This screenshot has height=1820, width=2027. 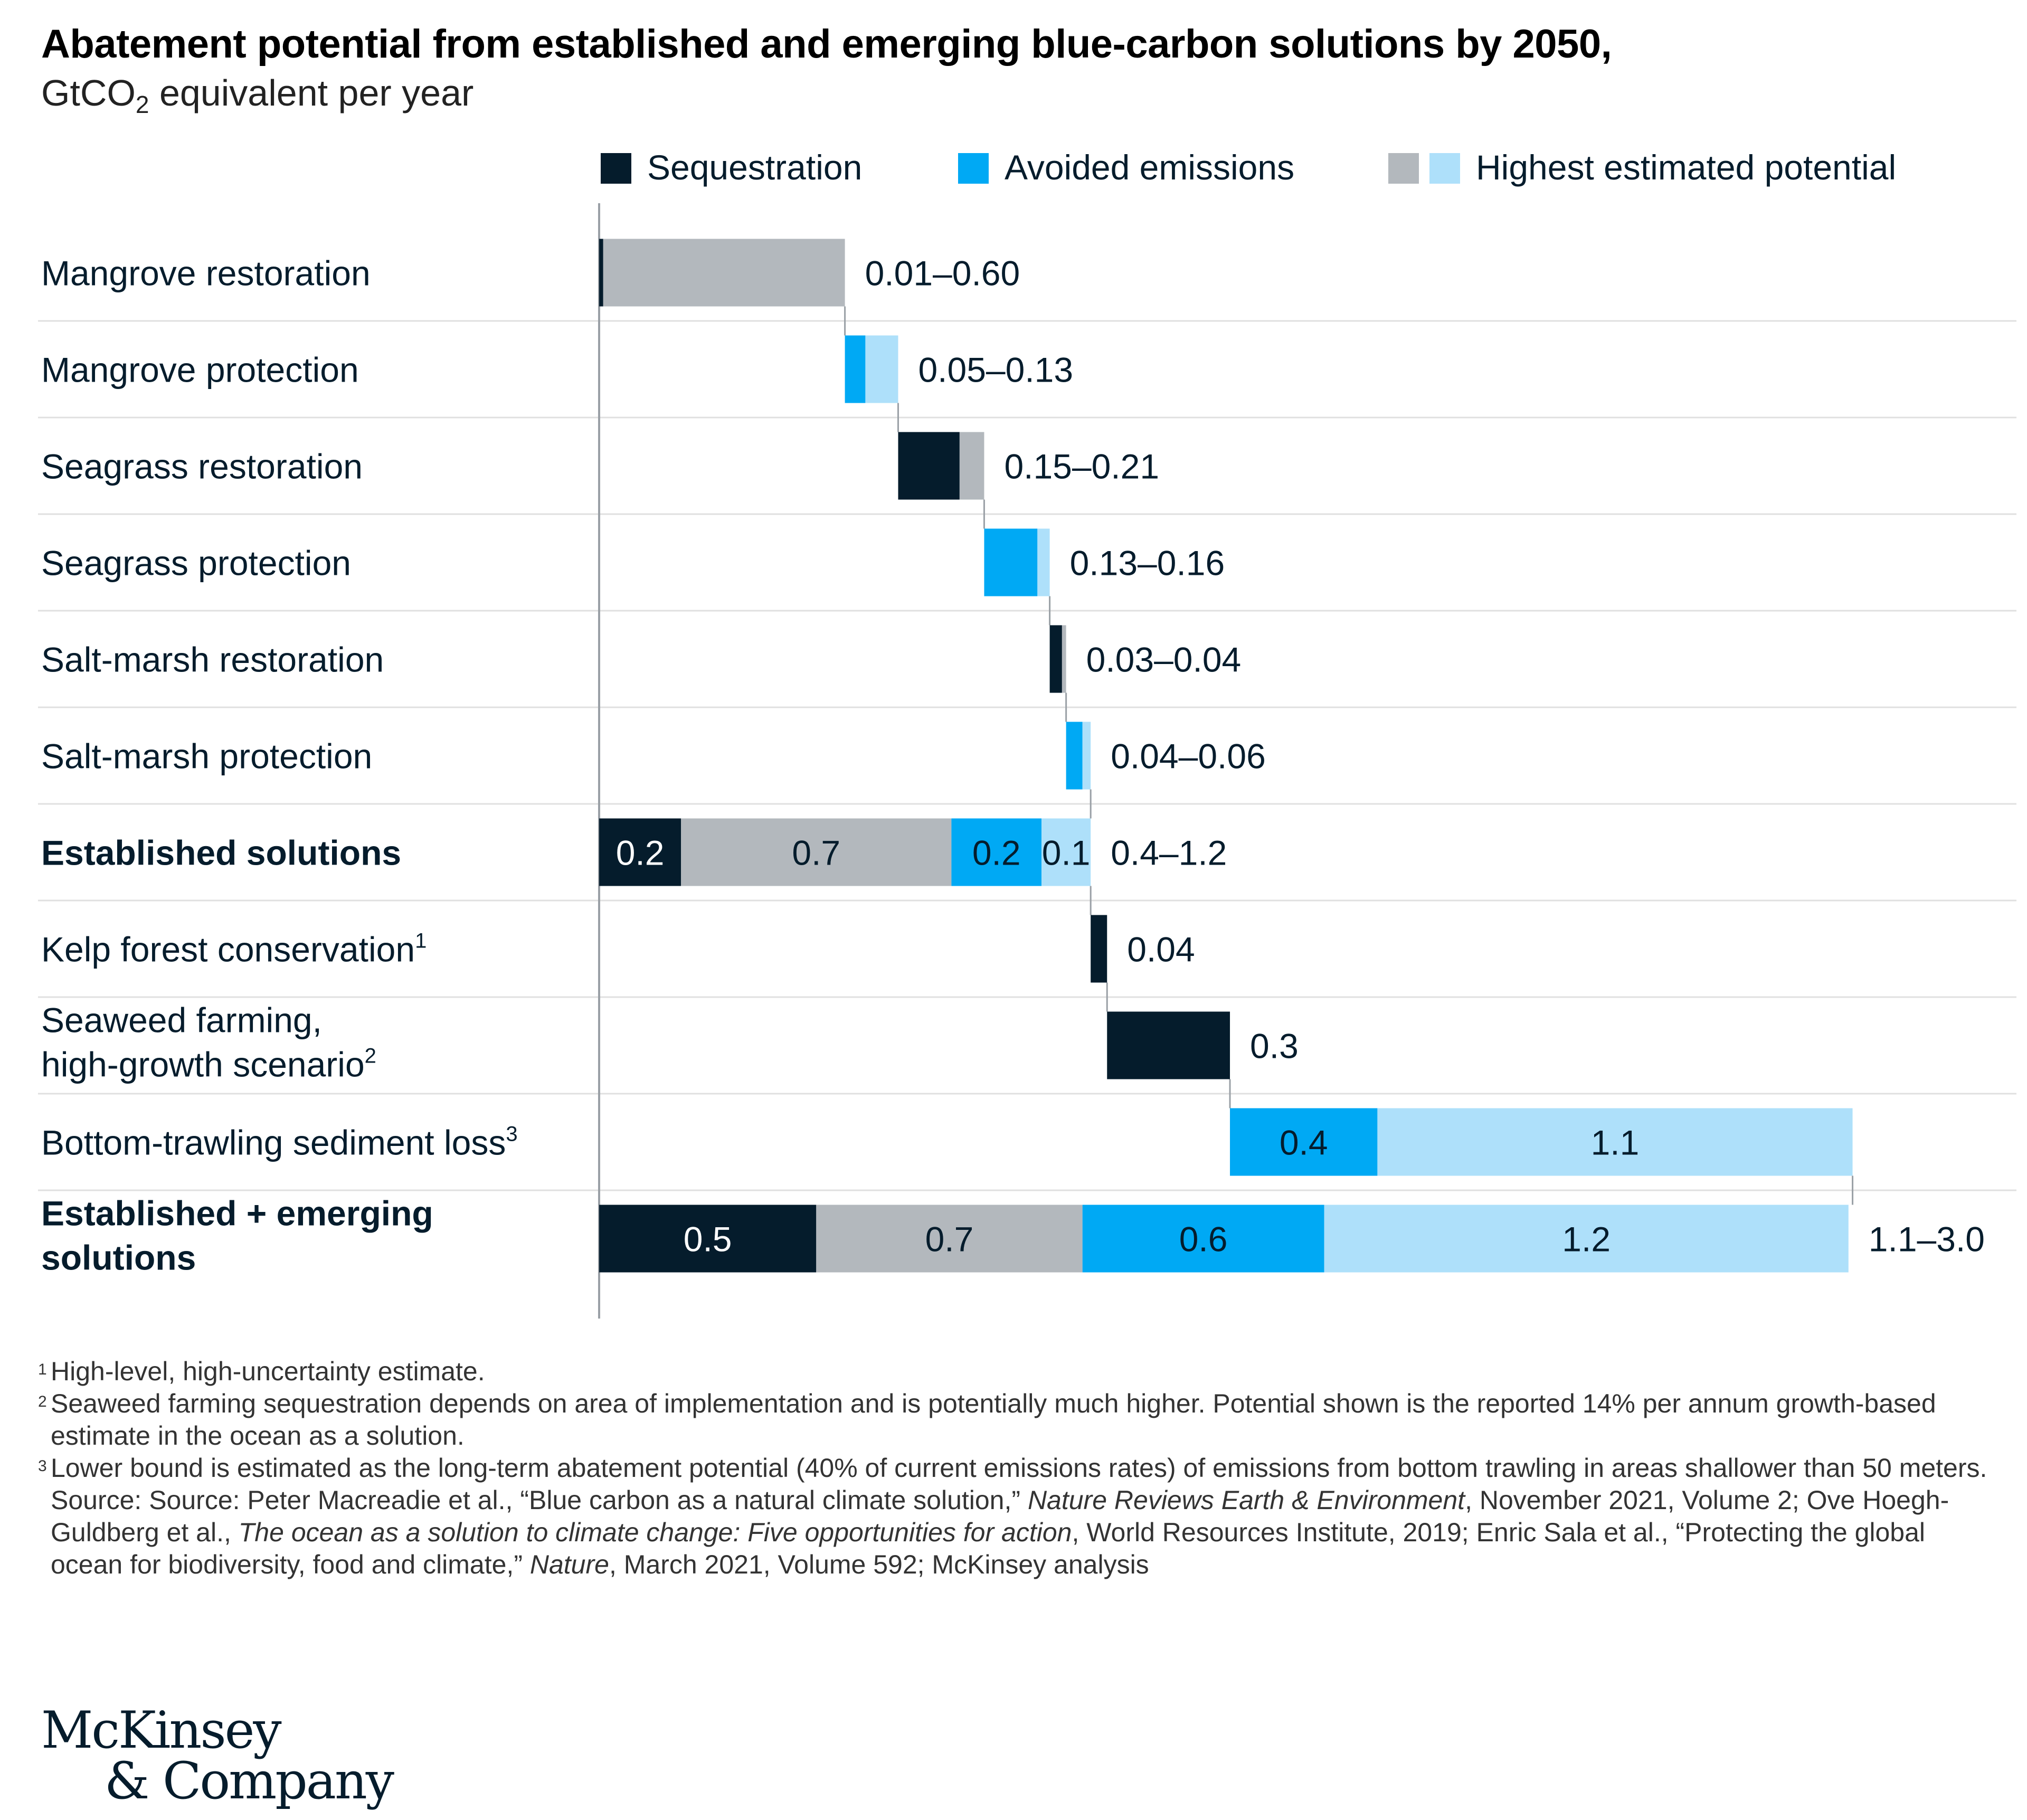 What do you see at coordinates (1686, 167) in the screenshot?
I see `legend-label: Highest estimated potential` at bounding box center [1686, 167].